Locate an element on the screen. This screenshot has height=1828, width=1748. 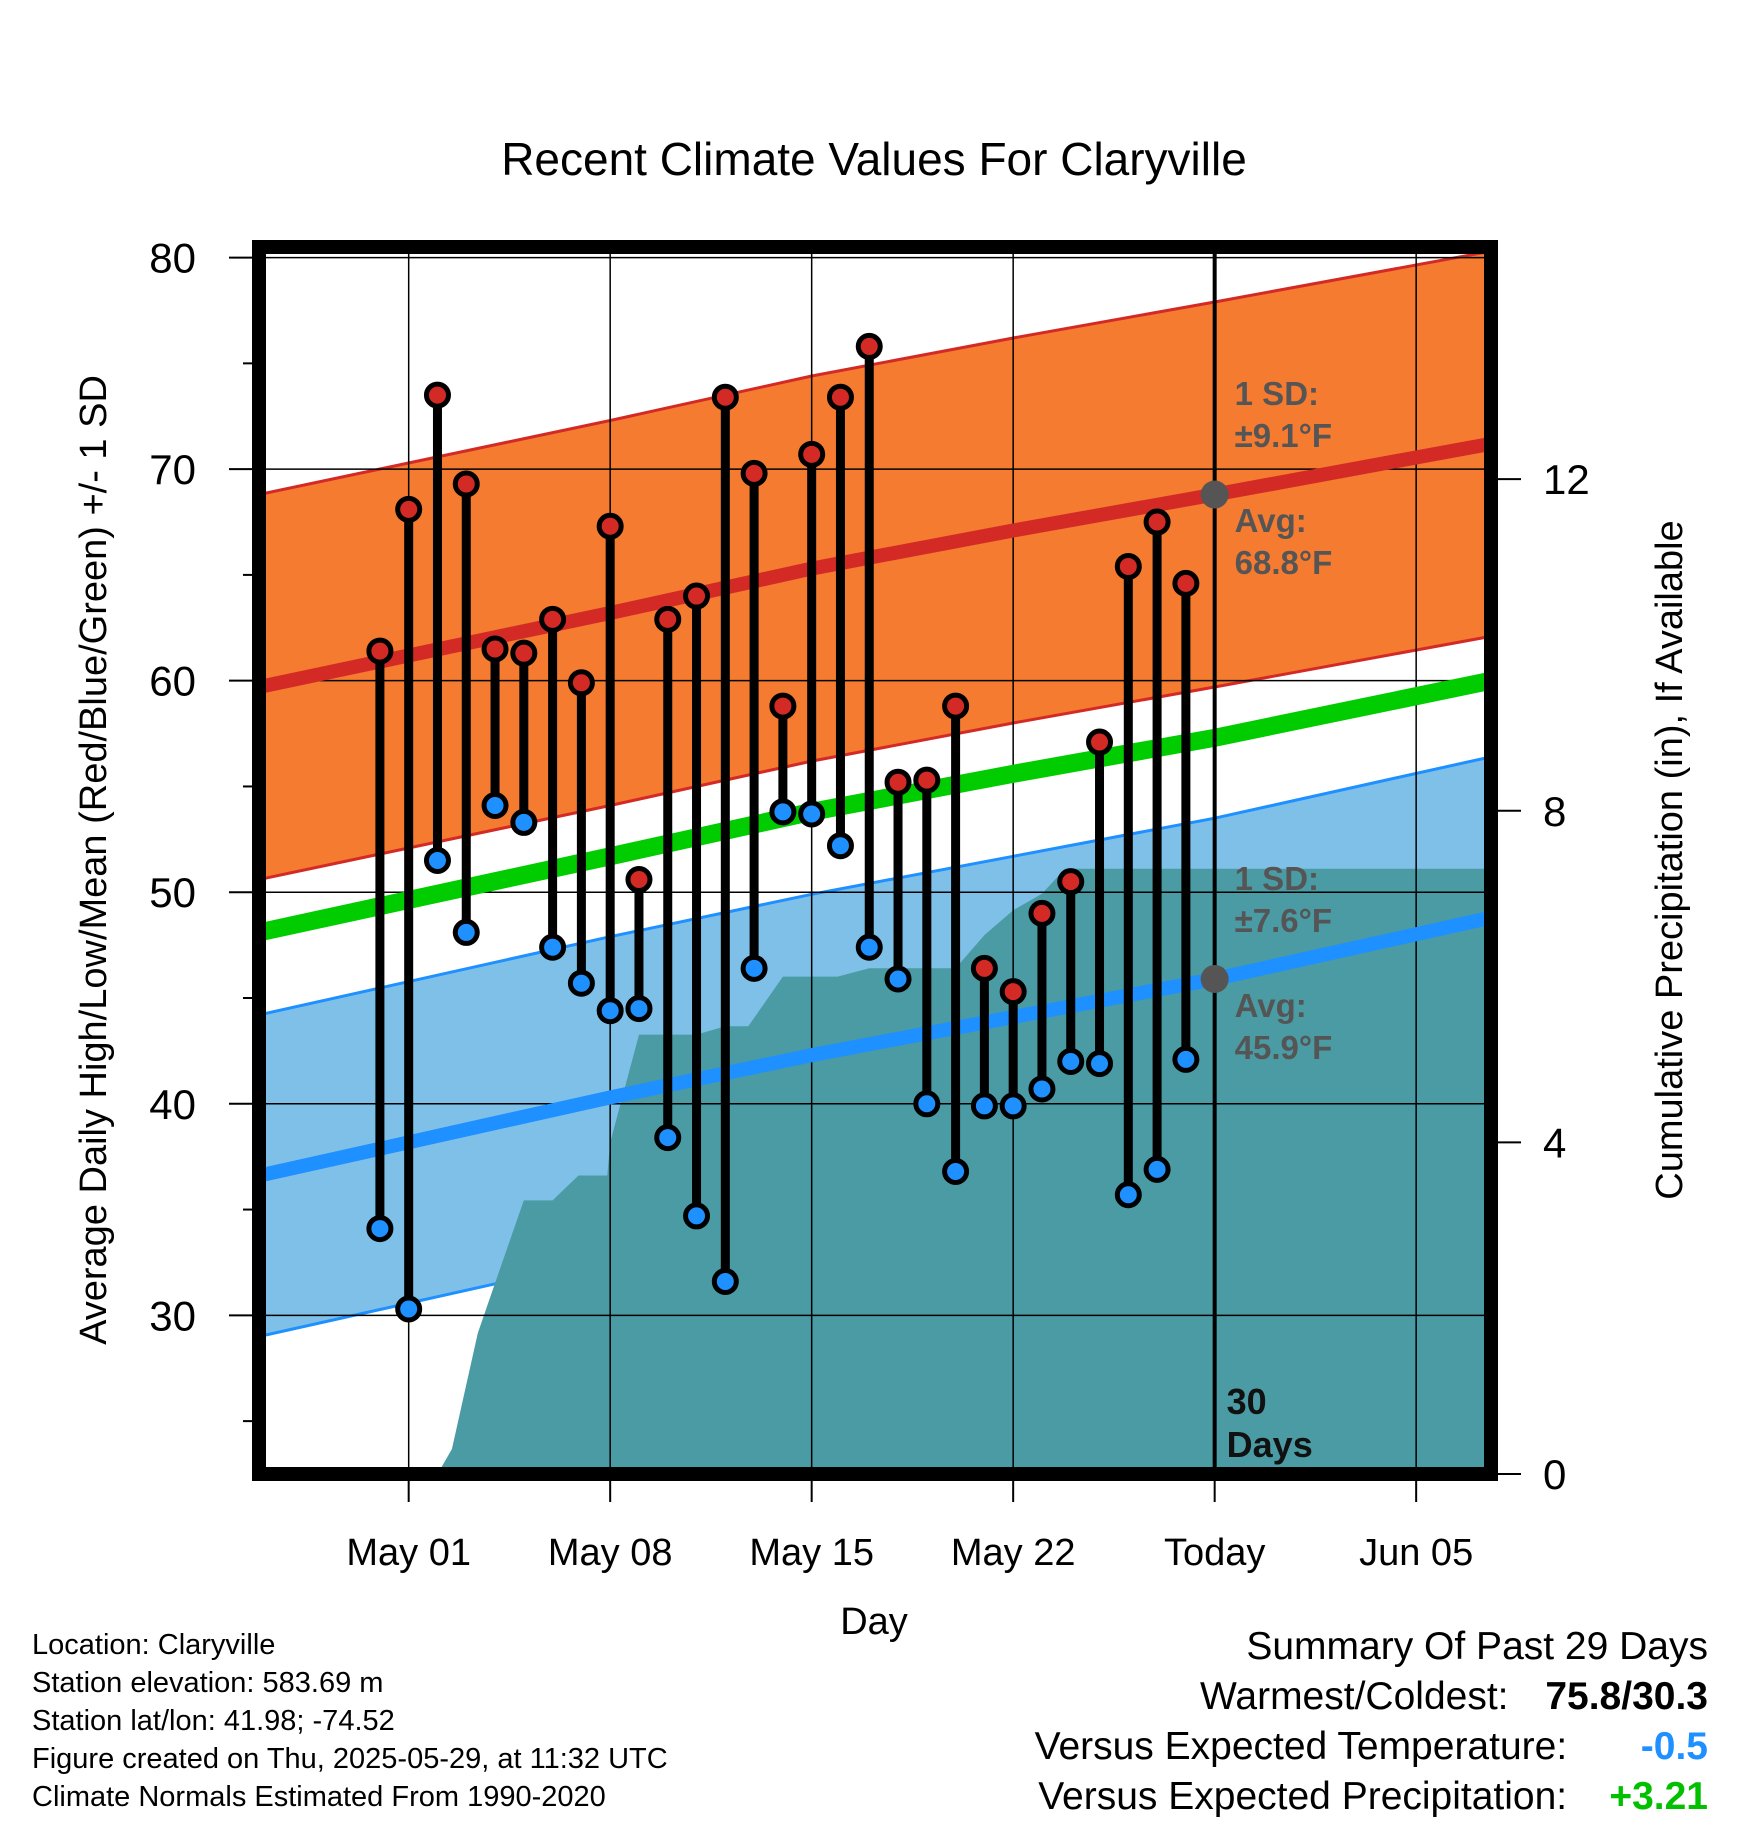
x-tick-label: May 01 is located at coordinates (408, 1553).